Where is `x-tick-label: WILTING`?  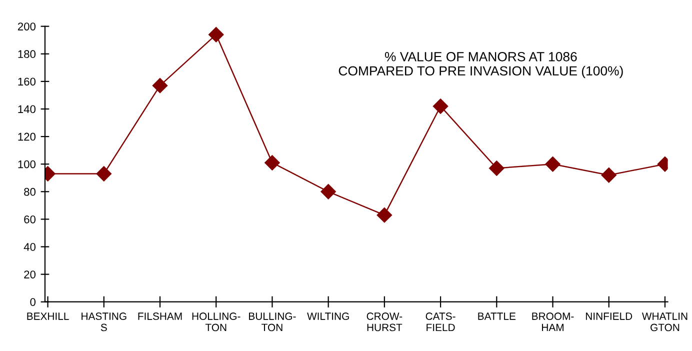 x-tick-label: WILTING is located at coordinates (328, 316).